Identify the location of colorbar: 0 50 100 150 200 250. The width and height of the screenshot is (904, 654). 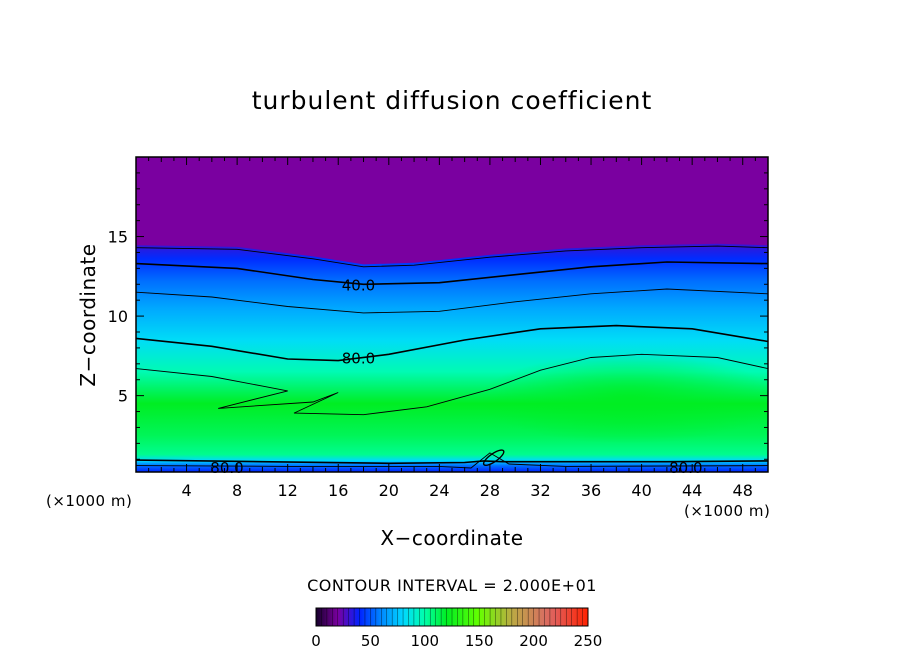
(457, 628).